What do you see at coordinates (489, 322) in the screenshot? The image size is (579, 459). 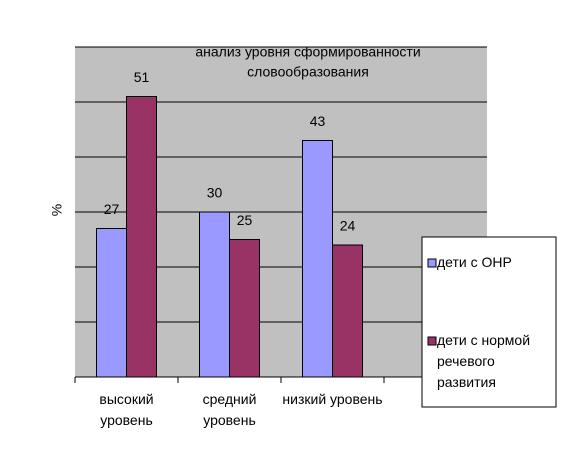 I see `legend-box` at bounding box center [489, 322].